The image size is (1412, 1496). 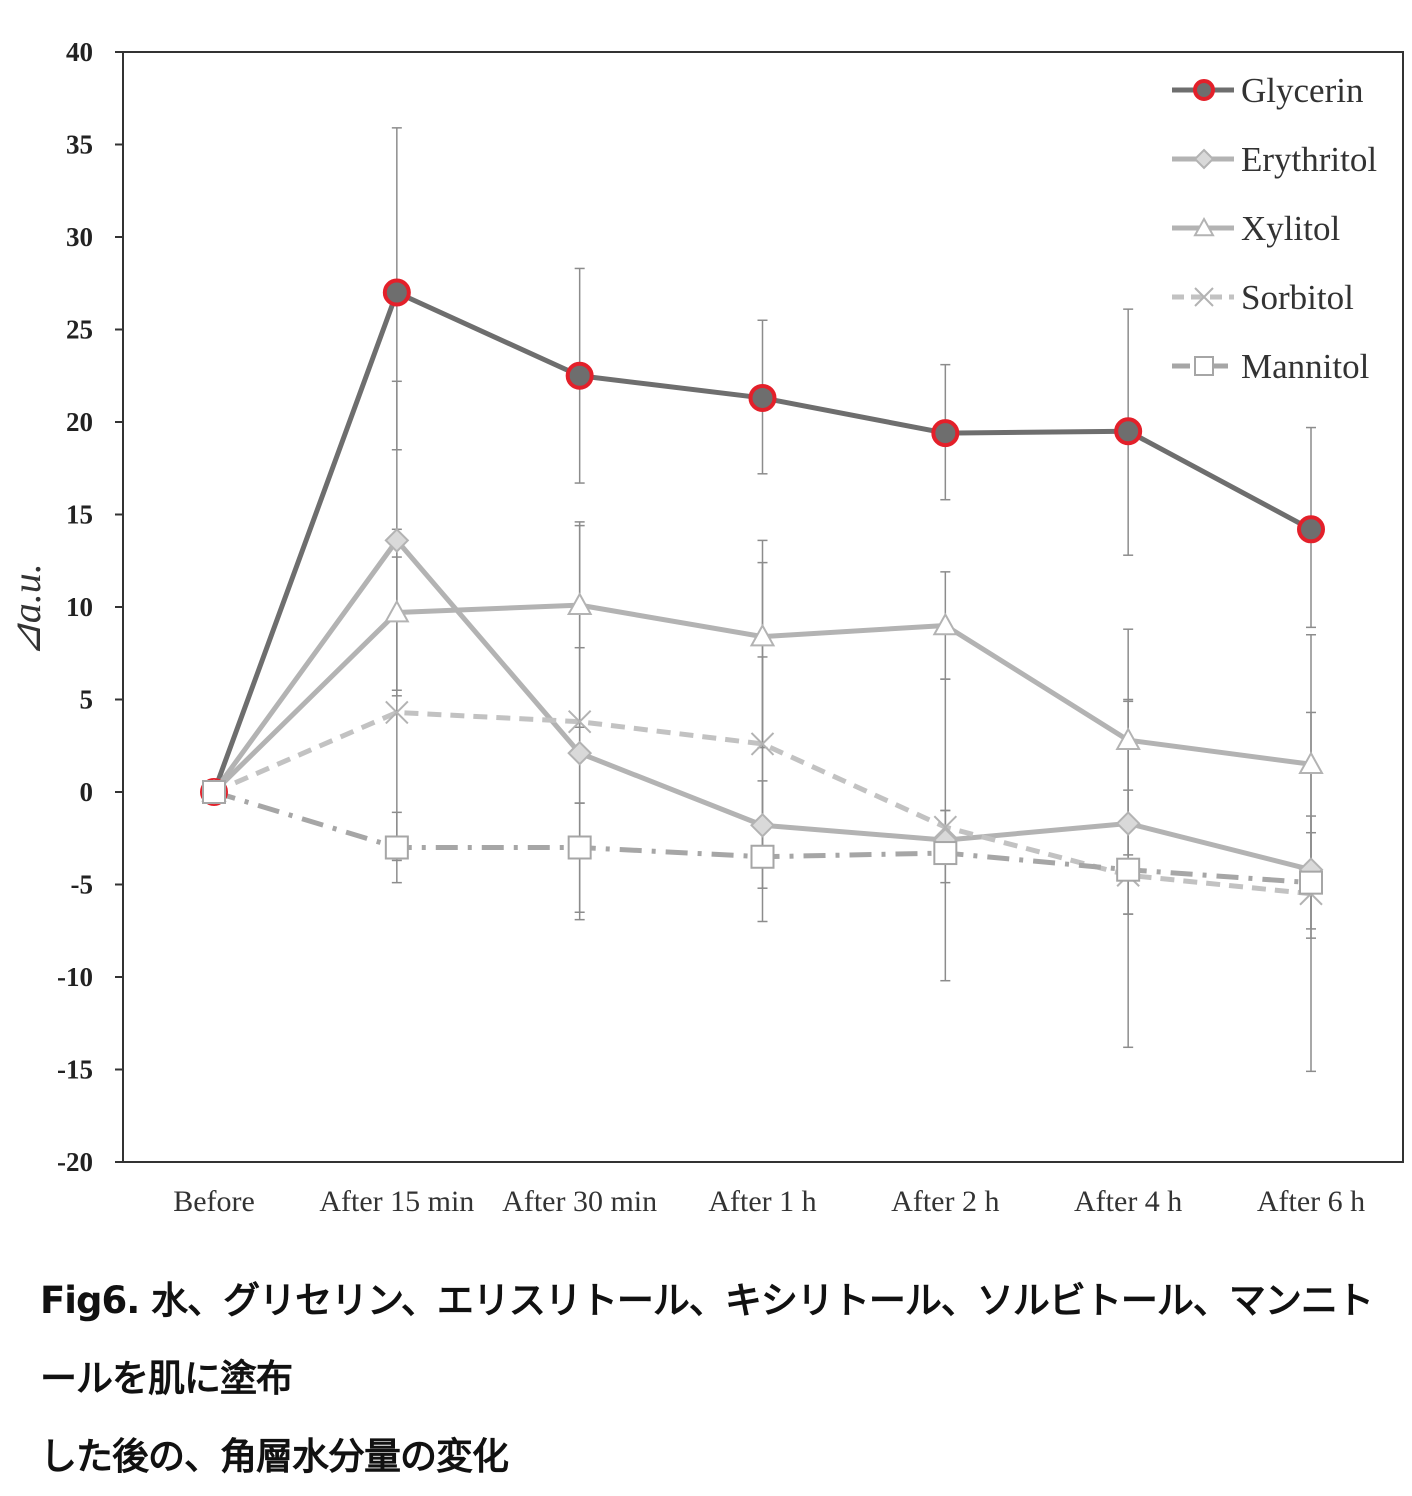 I want to click on y-tick-label: -20, so click(x=75, y=1162).